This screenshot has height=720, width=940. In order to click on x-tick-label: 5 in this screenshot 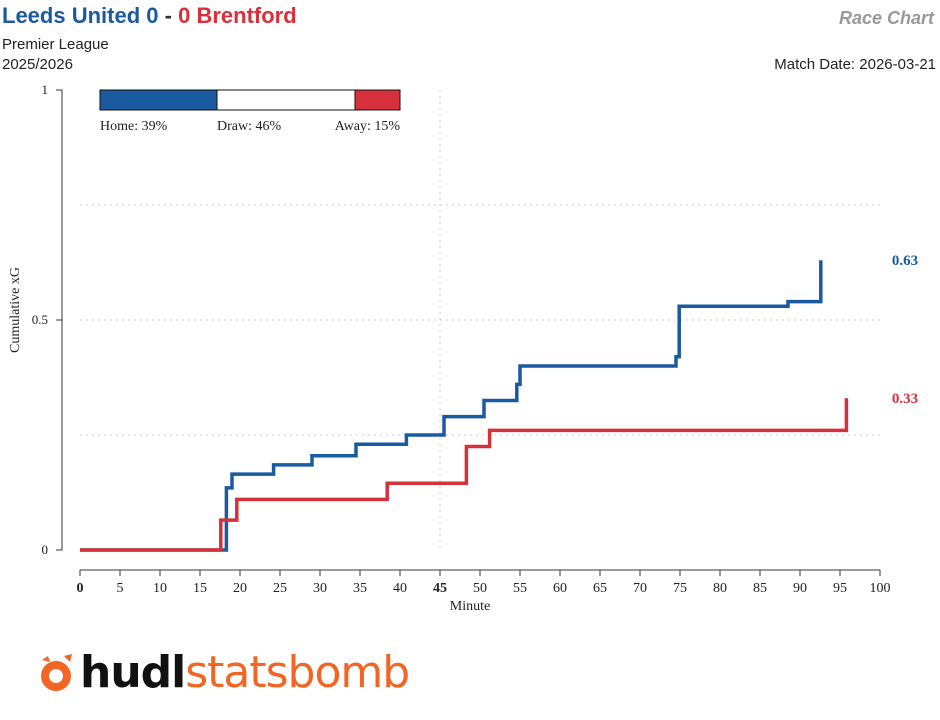, I will do `click(120, 588)`.